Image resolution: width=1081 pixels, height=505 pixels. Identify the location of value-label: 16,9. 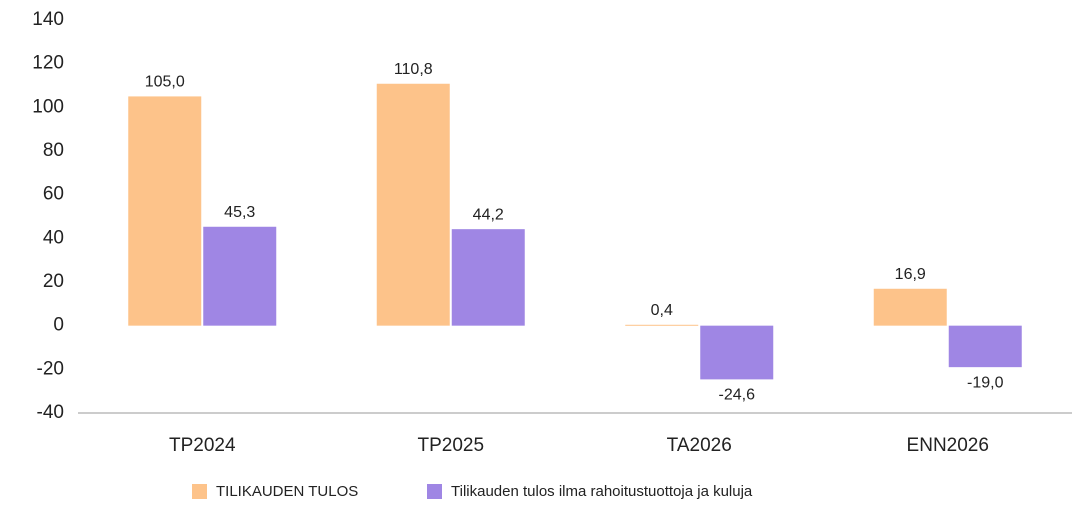
(910, 274).